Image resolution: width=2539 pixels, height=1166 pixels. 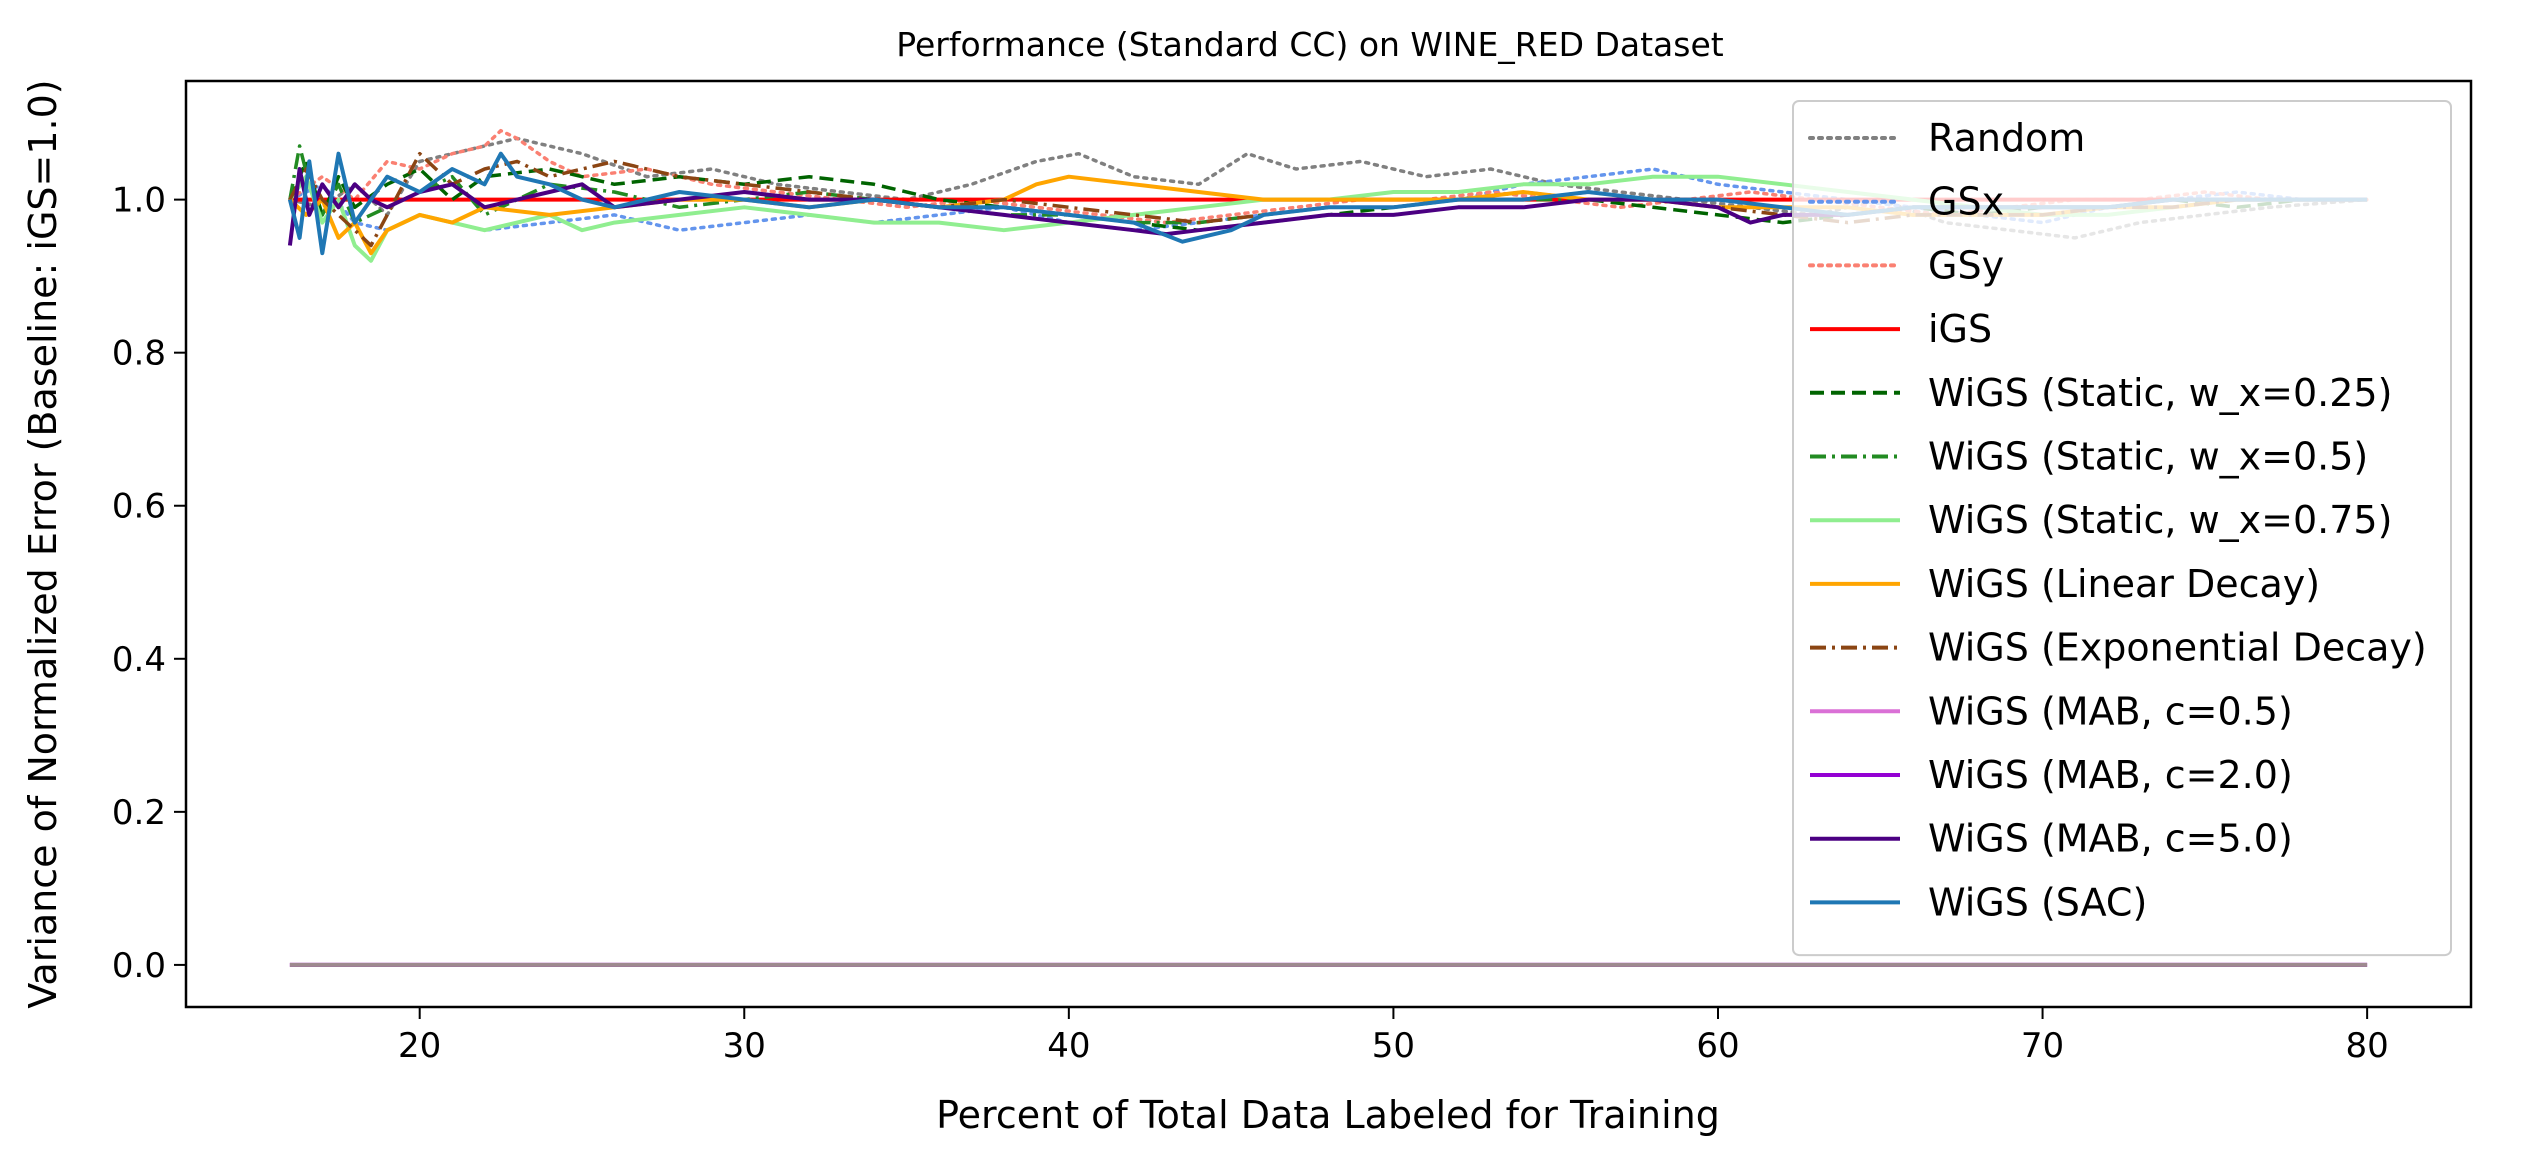 I want to click on legend-label-wigs-static-w-x-0-75: WiGS (Static, w_x=0.75), so click(x=2160, y=520).